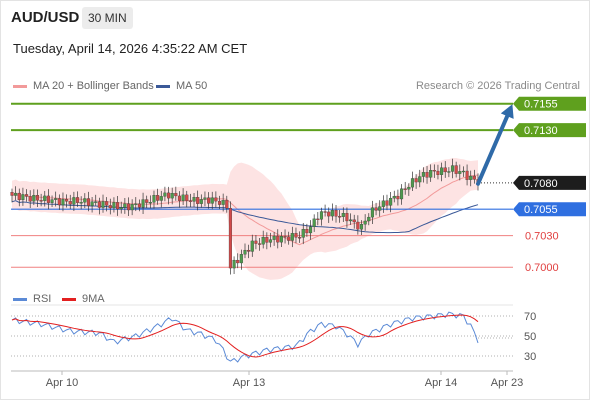 The width and height of the screenshot is (590, 400). What do you see at coordinates (542, 268) in the screenshot?
I see `level-label-text: 0.7000` at bounding box center [542, 268].